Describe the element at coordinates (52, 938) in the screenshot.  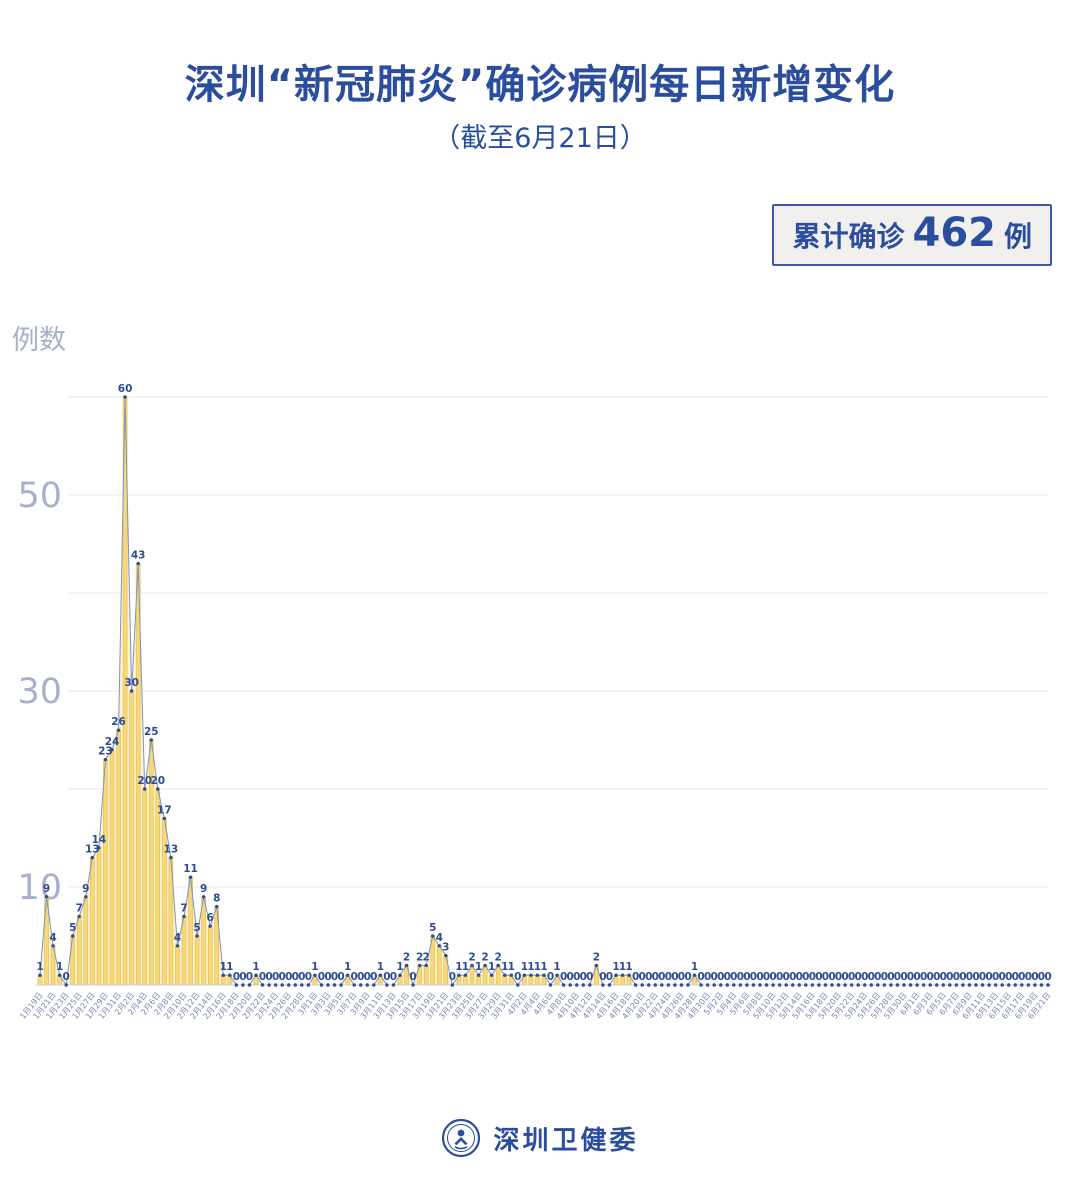
I see `value-label: 4` at that location.